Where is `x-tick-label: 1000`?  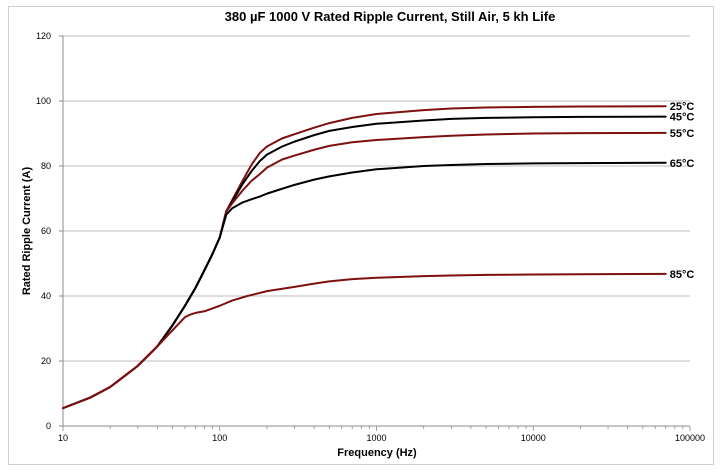
x-tick-label: 1000 is located at coordinates (376, 438).